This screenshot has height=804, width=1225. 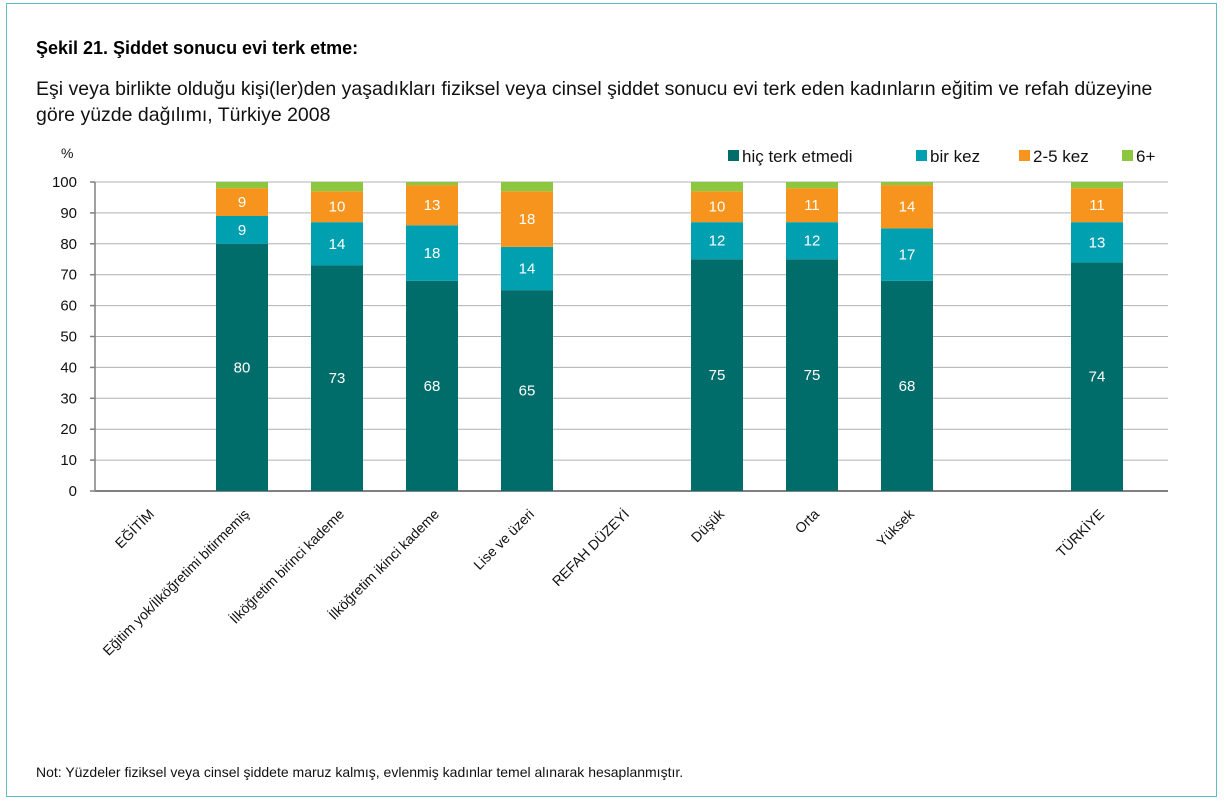 What do you see at coordinates (68, 244) in the screenshot?
I see `y-tick-label: 80` at bounding box center [68, 244].